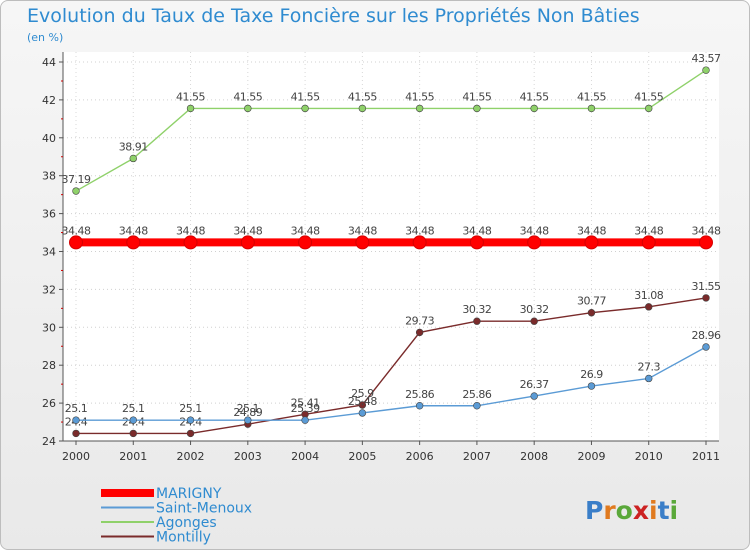  What do you see at coordinates (594, 510) in the screenshot?
I see `logo-letter: P` at bounding box center [594, 510].